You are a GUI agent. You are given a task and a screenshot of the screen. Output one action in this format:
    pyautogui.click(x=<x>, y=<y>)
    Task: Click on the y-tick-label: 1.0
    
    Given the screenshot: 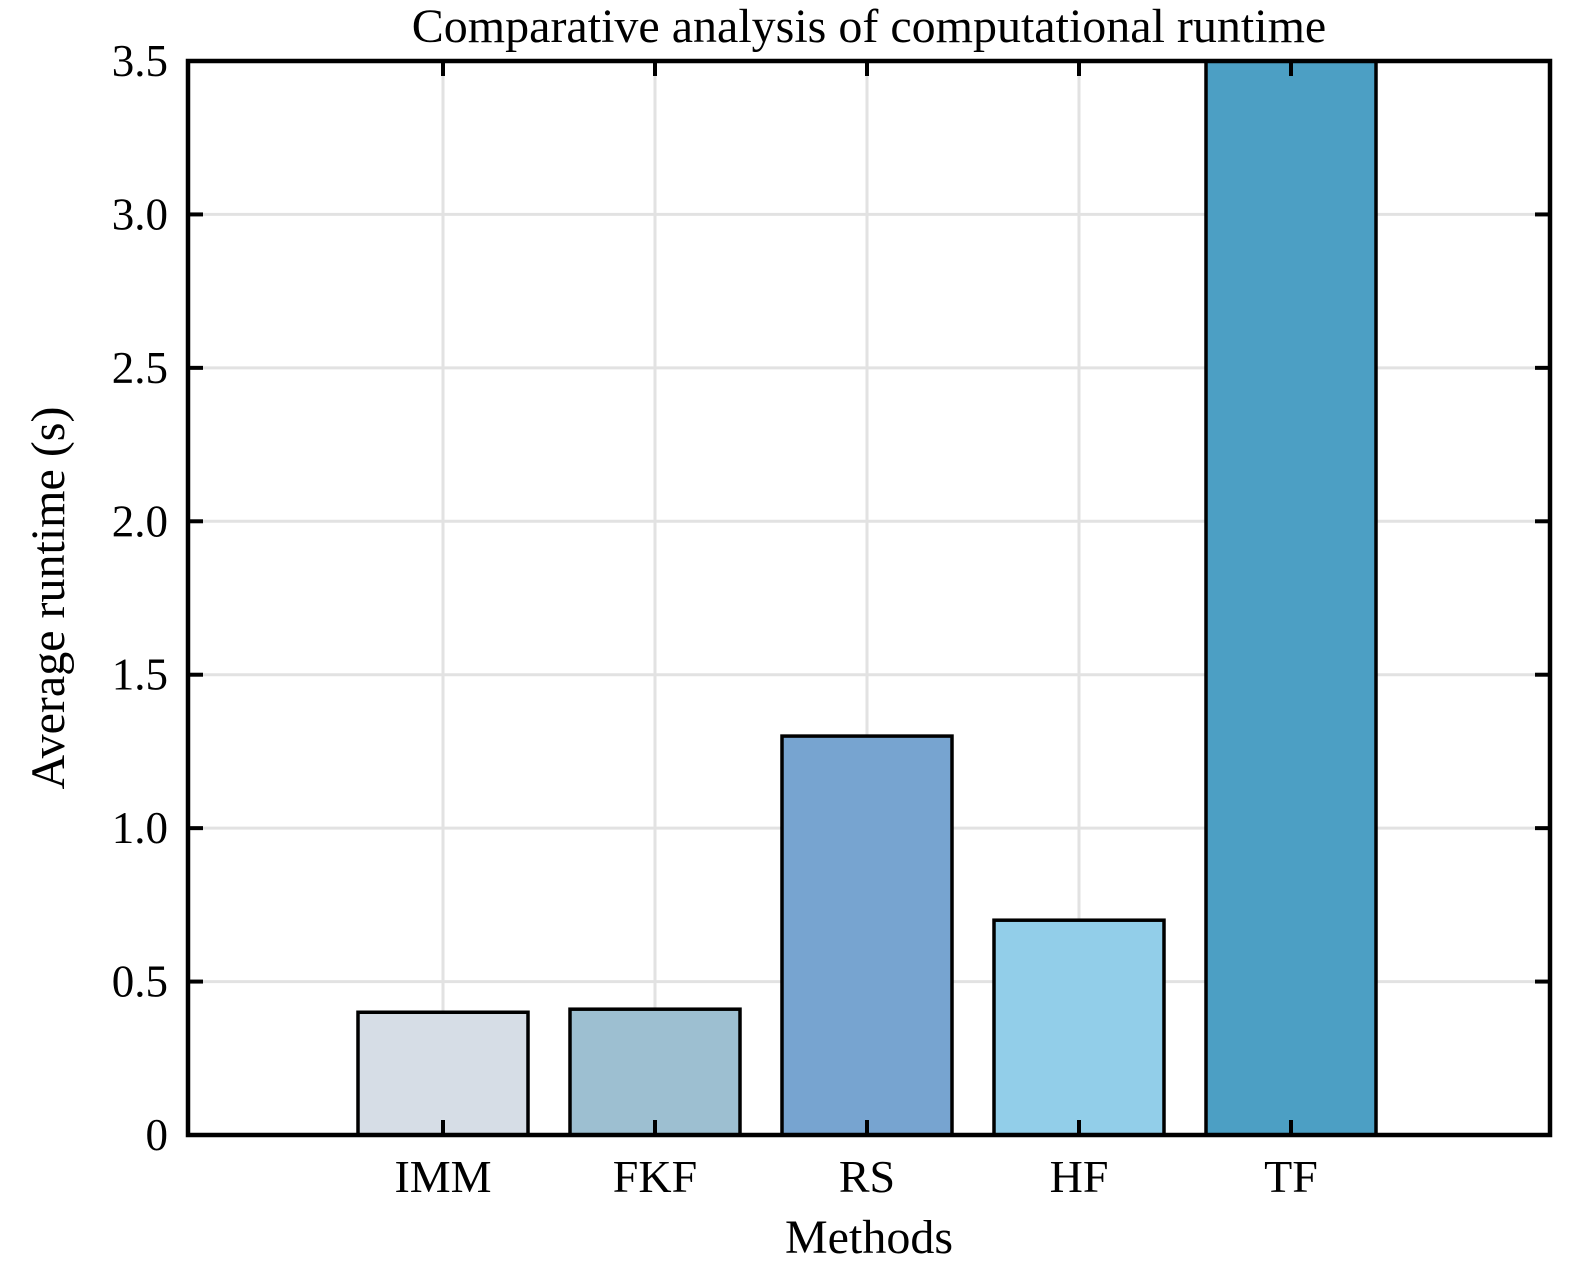 What is the action you would take?
    pyautogui.click(x=140, y=828)
    